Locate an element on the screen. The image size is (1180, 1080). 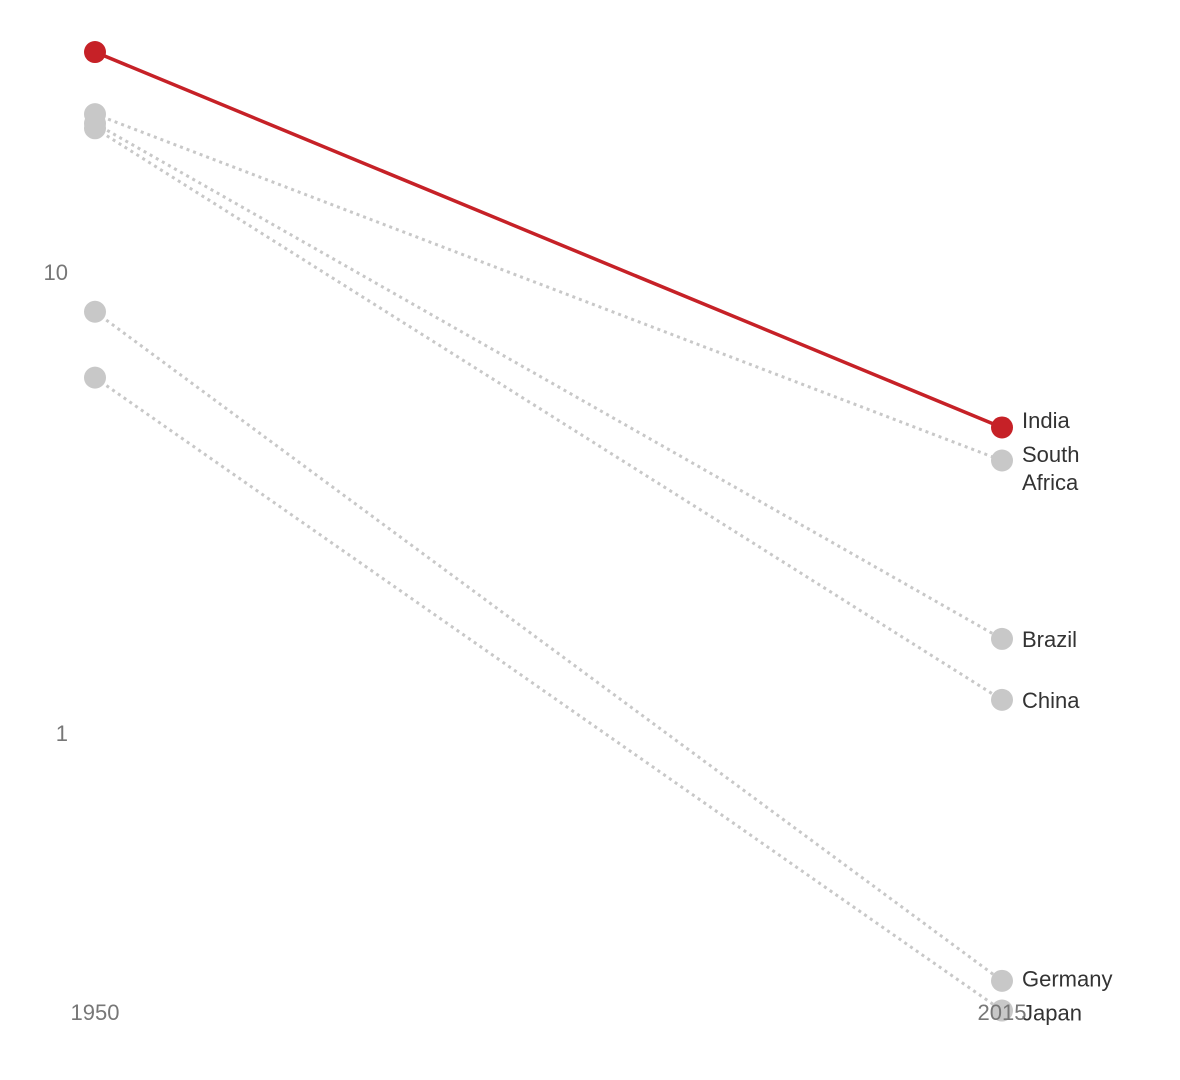
point-south-africa-2015 is located at coordinates (1002, 460).